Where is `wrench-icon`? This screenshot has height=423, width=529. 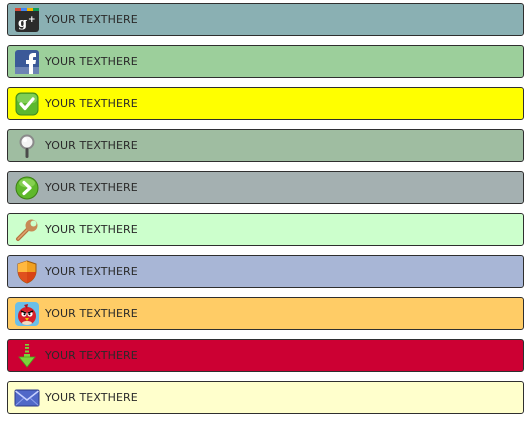 wrench-icon is located at coordinates (27, 230).